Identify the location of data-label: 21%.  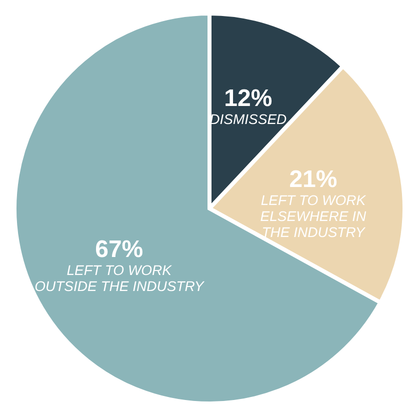
(313, 180).